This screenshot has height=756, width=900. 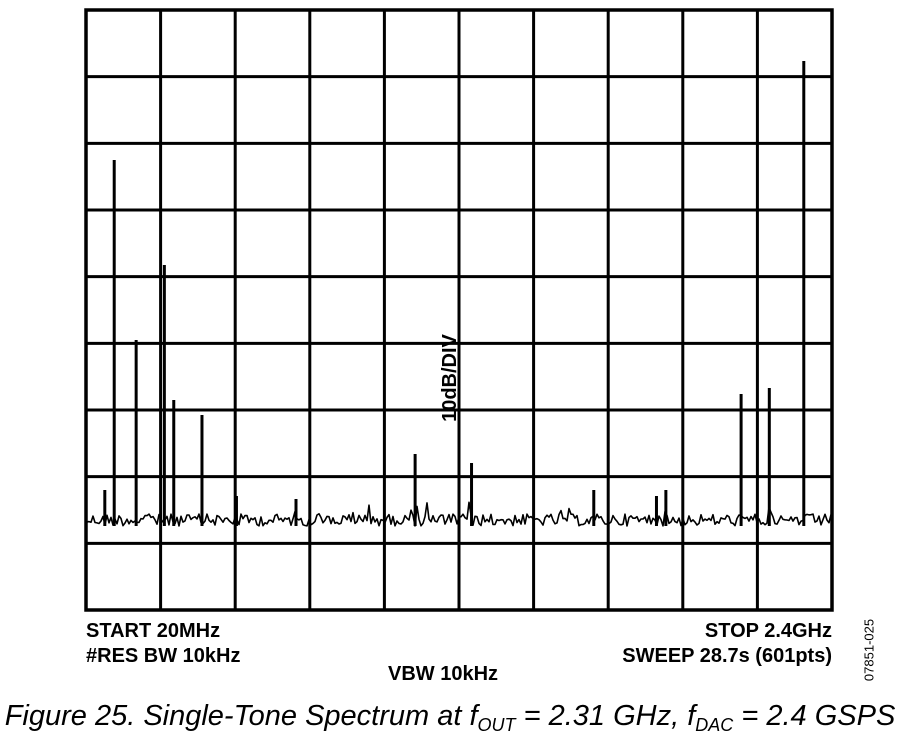 What do you see at coordinates (241, 716) in the screenshot?
I see `caption-prefix: Figure 25. Single-Tone Spectrum at f` at bounding box center [241, 716].